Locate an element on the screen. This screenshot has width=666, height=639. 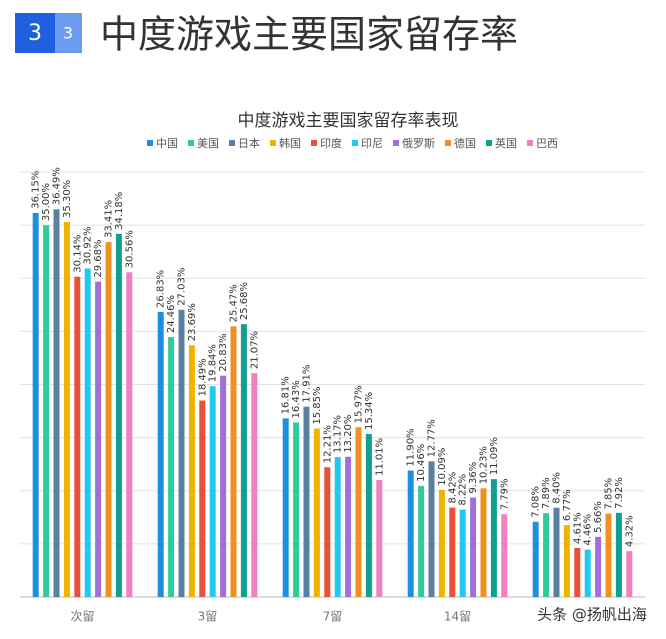
x-tick-label: 7留 is located at coordinates (333, 617).